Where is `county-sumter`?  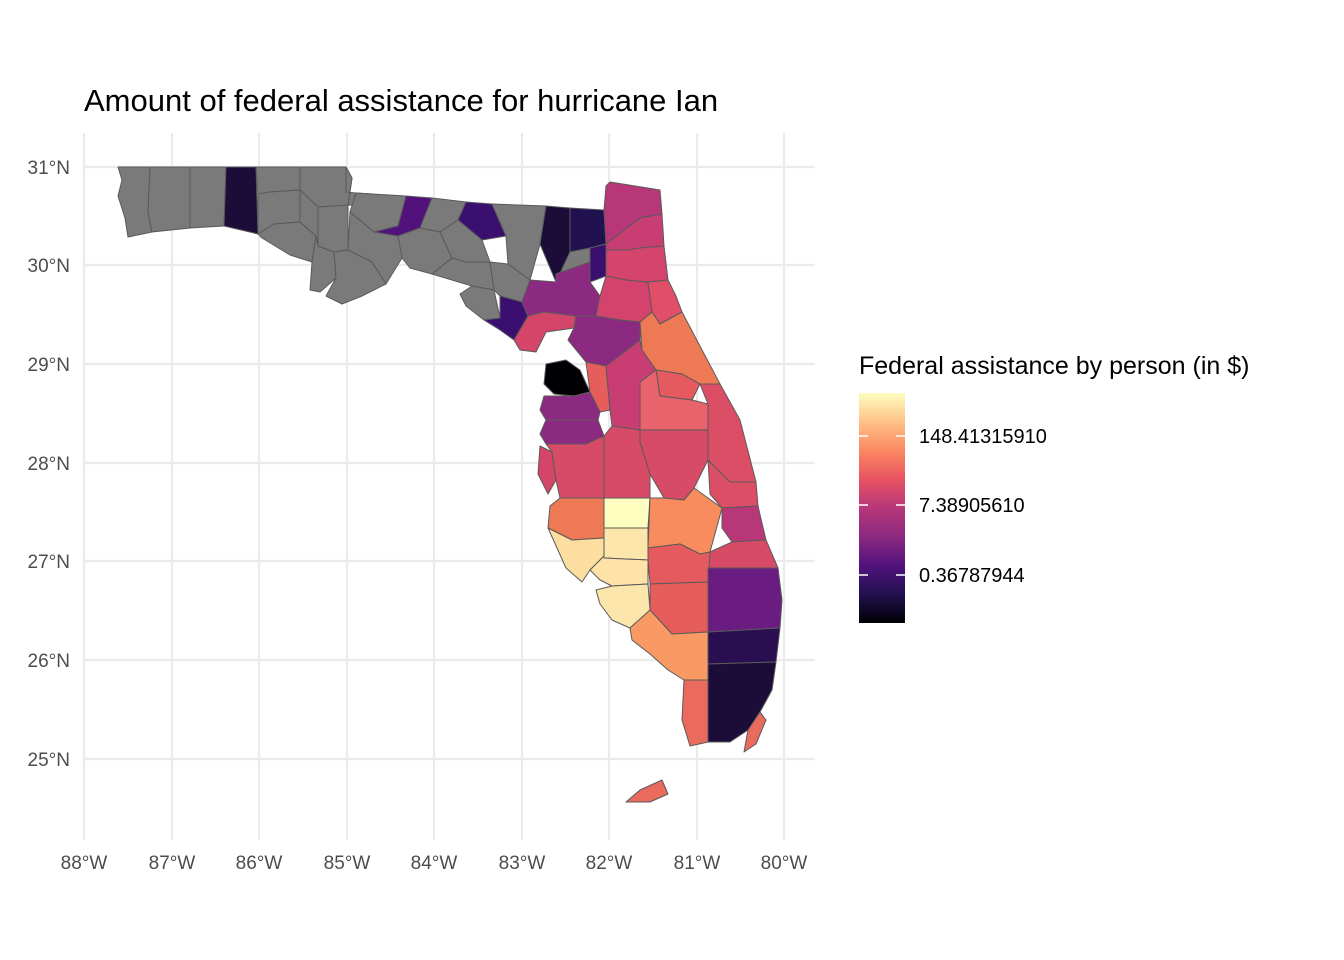 county-sumter is located at coordinates (598, 387).